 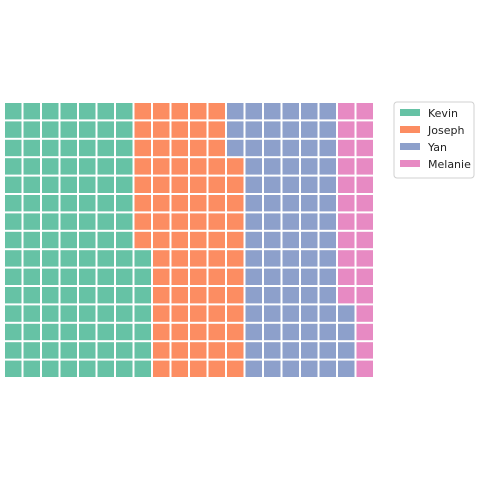 I want to click on legend-frame, so click(x=434, y=140).